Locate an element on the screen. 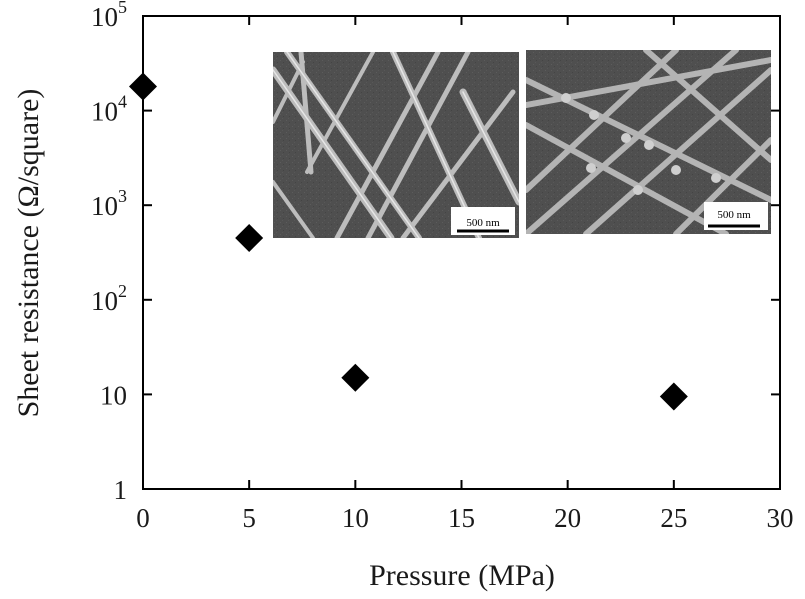 Image resolution: width=805 pixels, height=599 pixels. y-tick-label: 10⁵ is located at coordinates (109, 16).